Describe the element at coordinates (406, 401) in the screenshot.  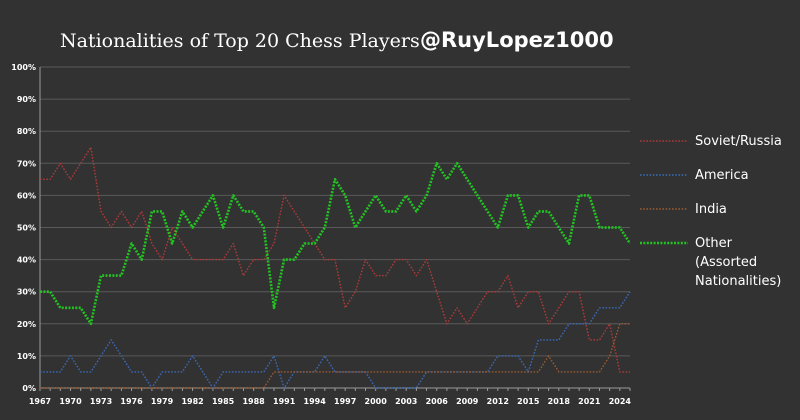
I see `x-tick-label: 2003` at that location.